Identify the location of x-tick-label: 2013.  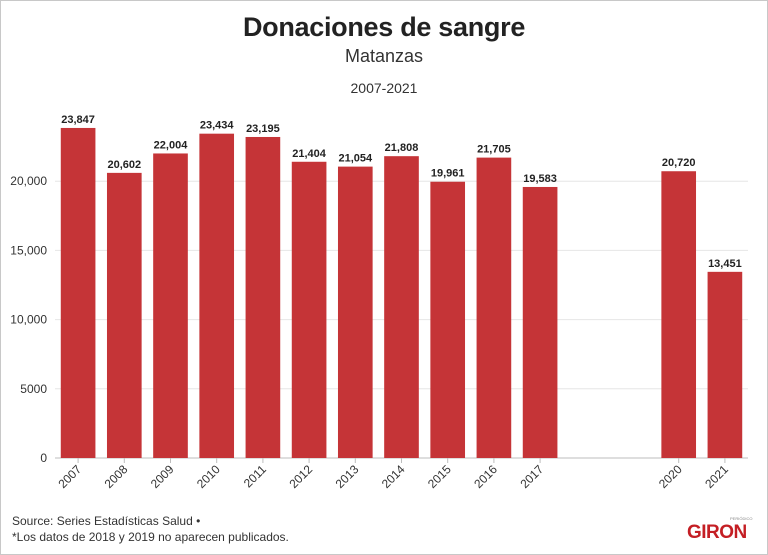
(347, 476).